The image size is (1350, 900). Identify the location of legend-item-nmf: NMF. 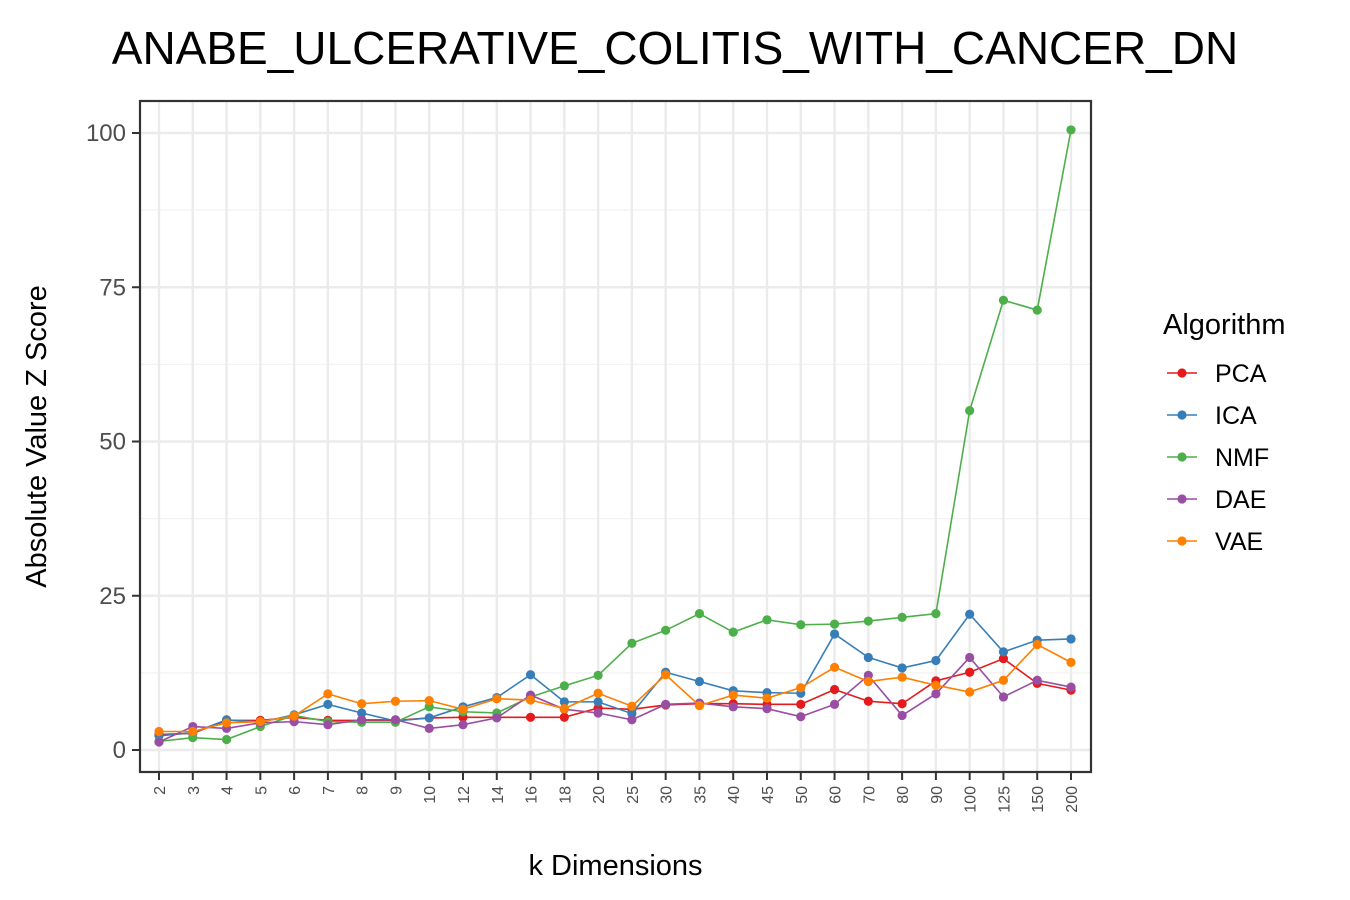
(1218, 458).